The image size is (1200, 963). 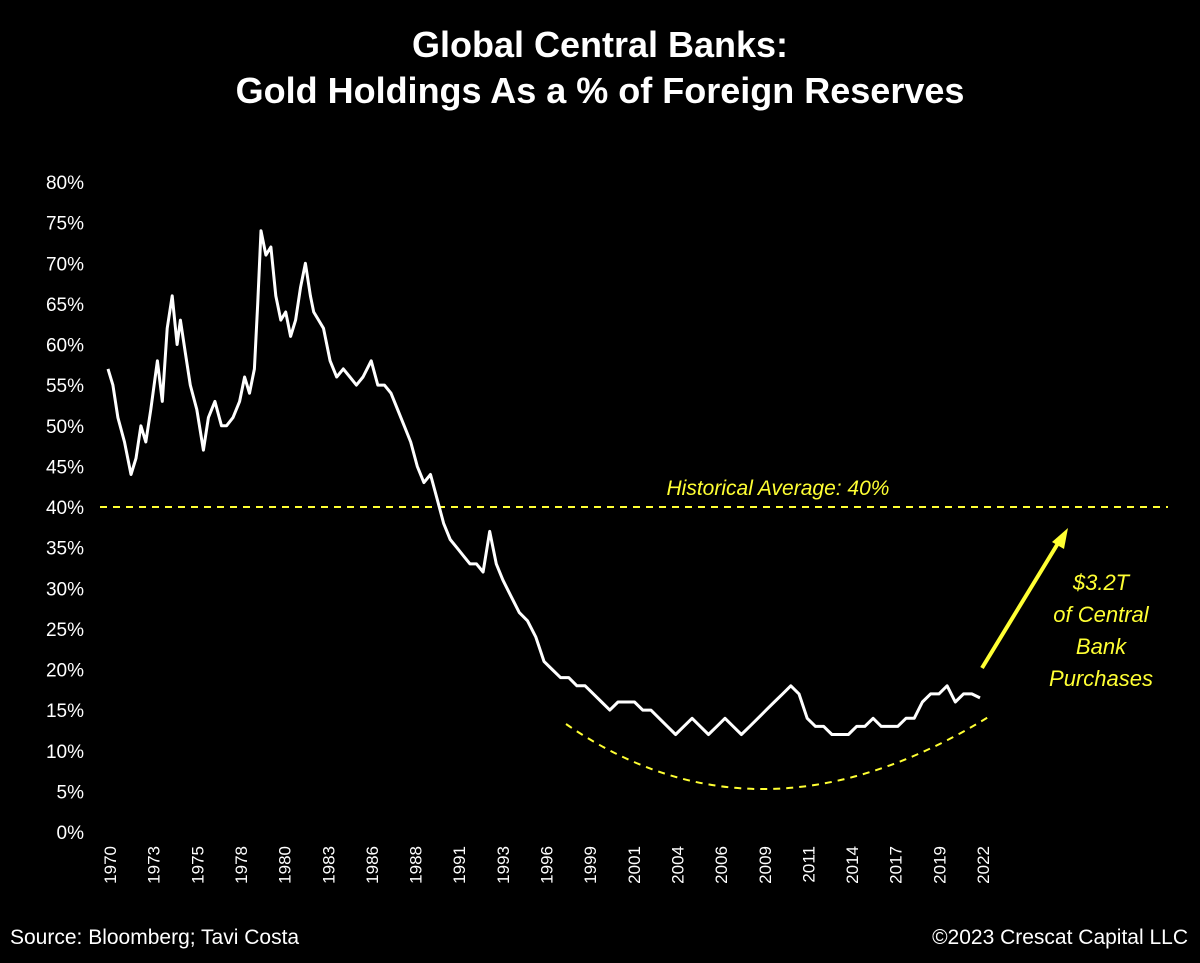 I want to click on purchases-annotation-line: Bank, so click(x=1101, y=646).